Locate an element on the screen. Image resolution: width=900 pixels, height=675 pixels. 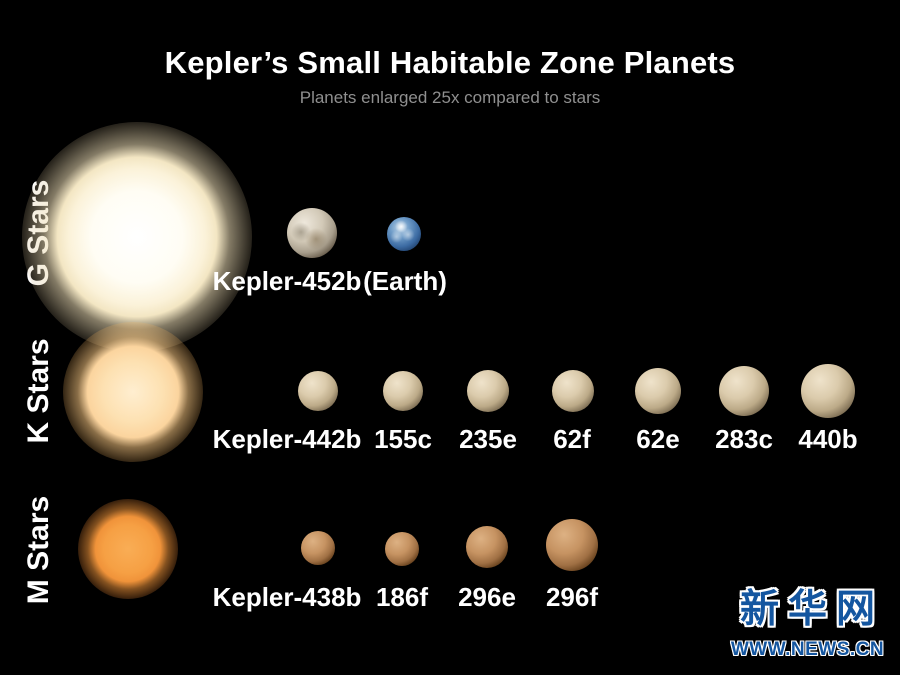
planet-kepler-452b is located at coordinates (312, 233).